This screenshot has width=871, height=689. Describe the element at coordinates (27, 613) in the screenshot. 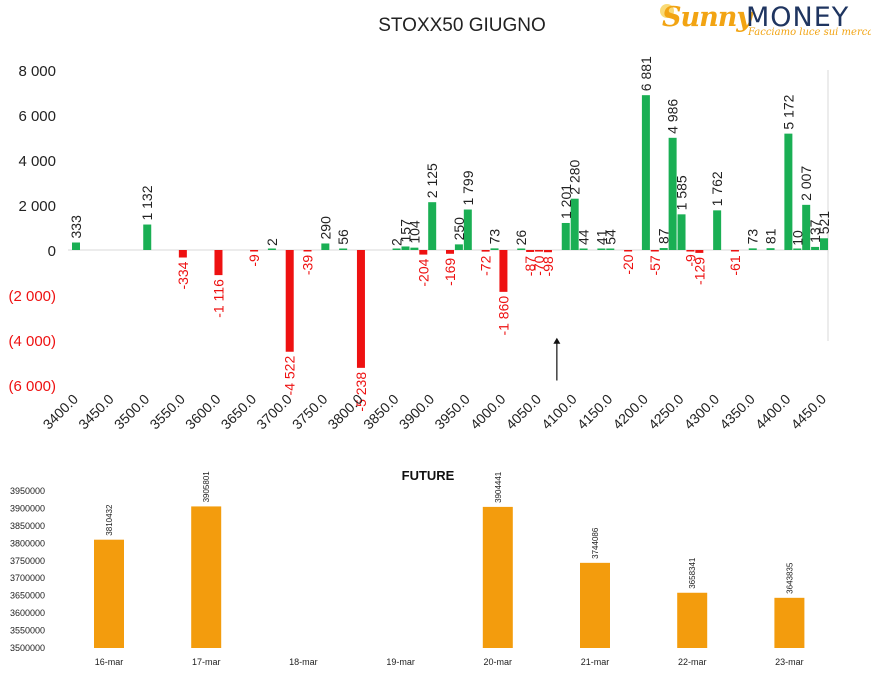

I see `y-tick-label: 3600000` at that location.